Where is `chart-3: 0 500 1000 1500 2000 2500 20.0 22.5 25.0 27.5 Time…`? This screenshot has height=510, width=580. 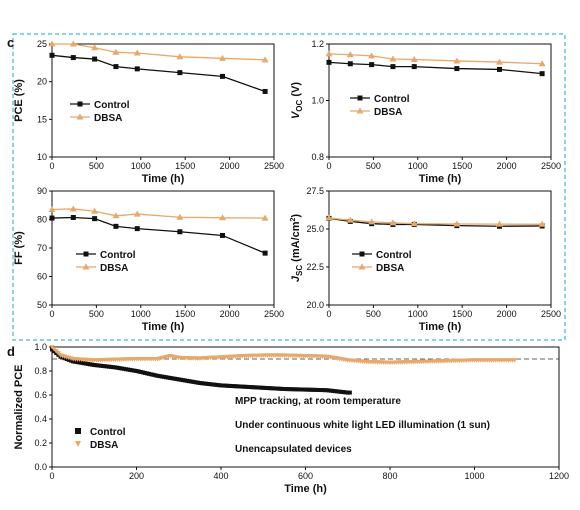
chart-3: 0 500 1000 1500 2000 2500 20.0 22.5 25.0 27.5 Time… is located at coordinates (425, 259).